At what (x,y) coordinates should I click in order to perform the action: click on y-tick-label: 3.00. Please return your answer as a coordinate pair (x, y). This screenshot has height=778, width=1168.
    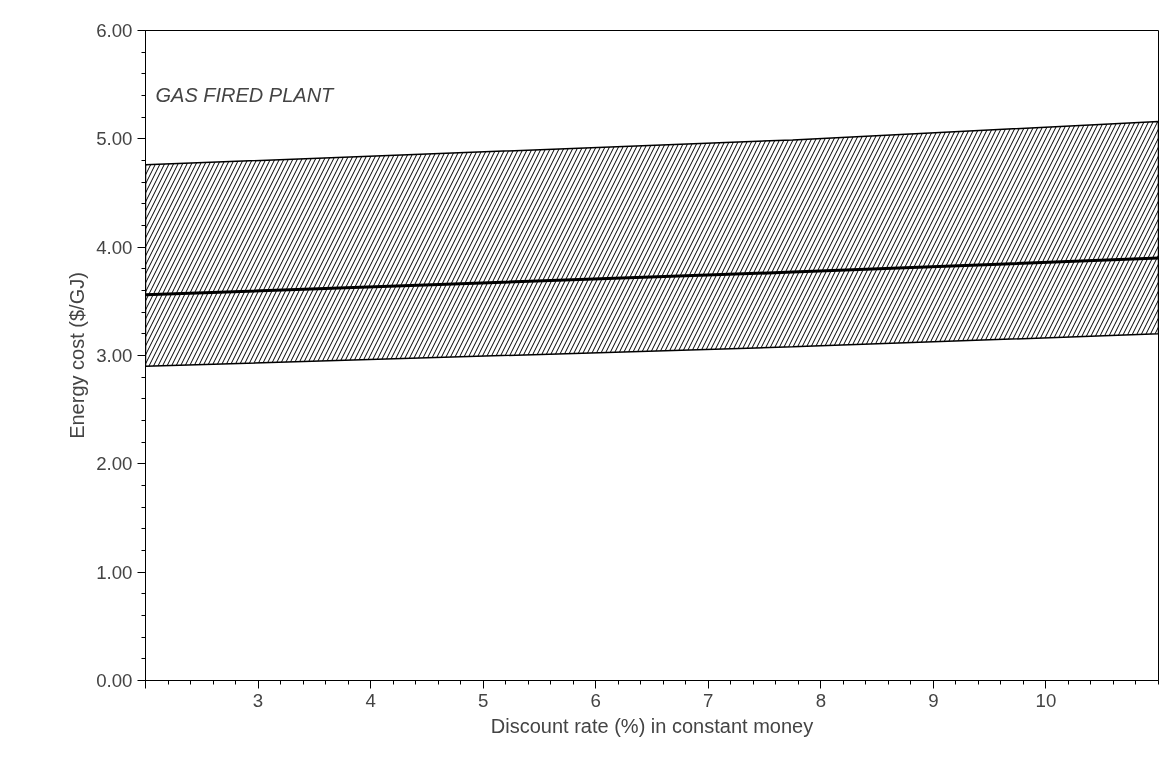
    Looking at the image, I should click on (114, 355).